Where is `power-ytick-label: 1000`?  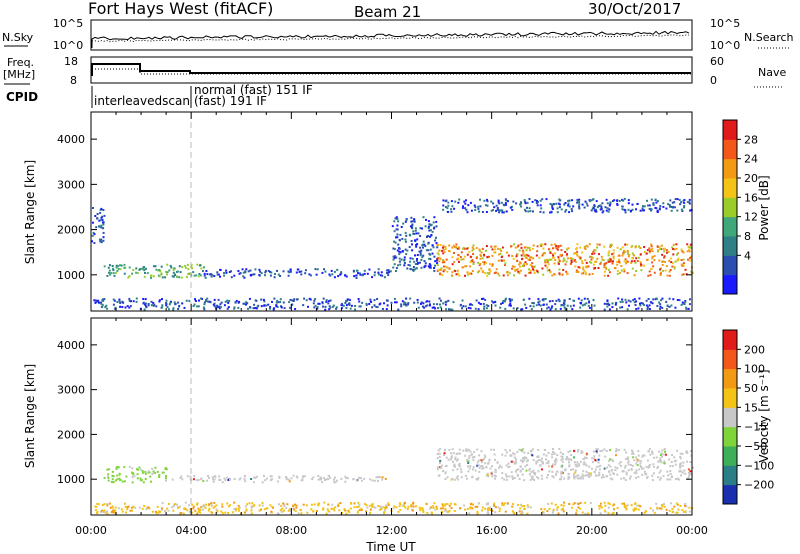
power-ytick-label: 1000 is located at coordinates (71, 275).